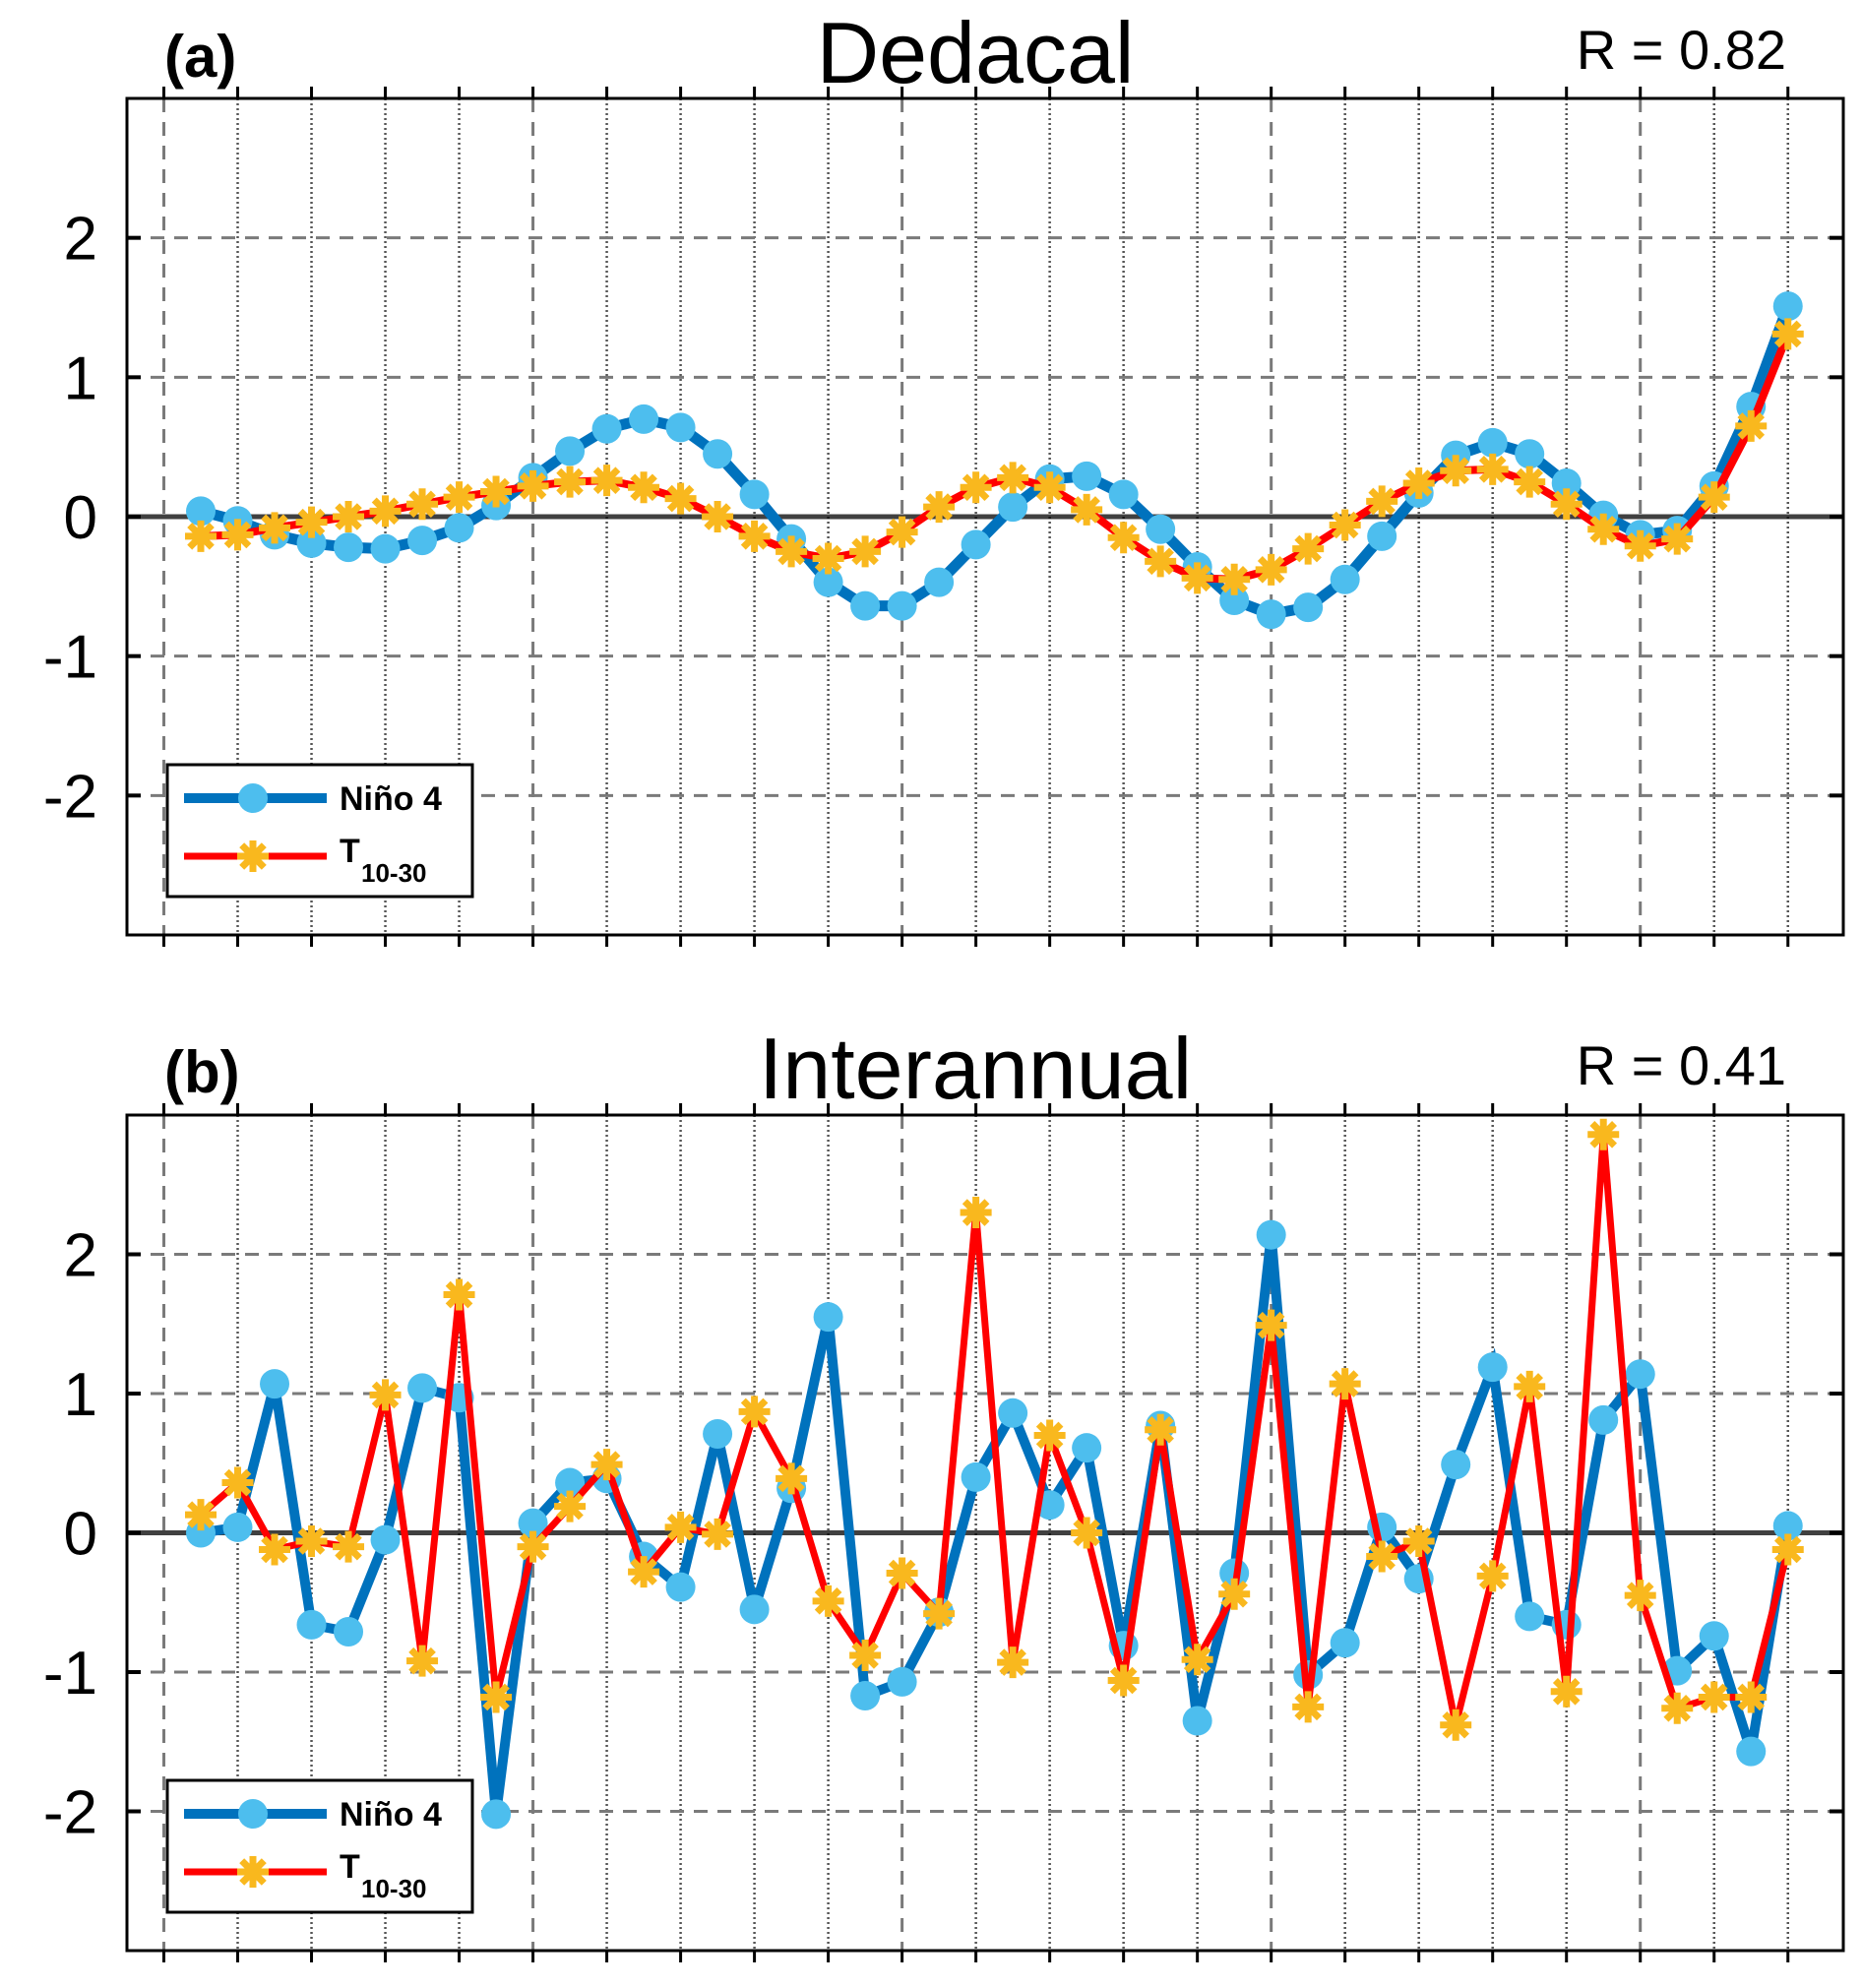 This screenshot has height=1988, width=1862. Describe the element at coordinates (80, 378) in the screenshot. I see `y-tick-label: 1` at that location.